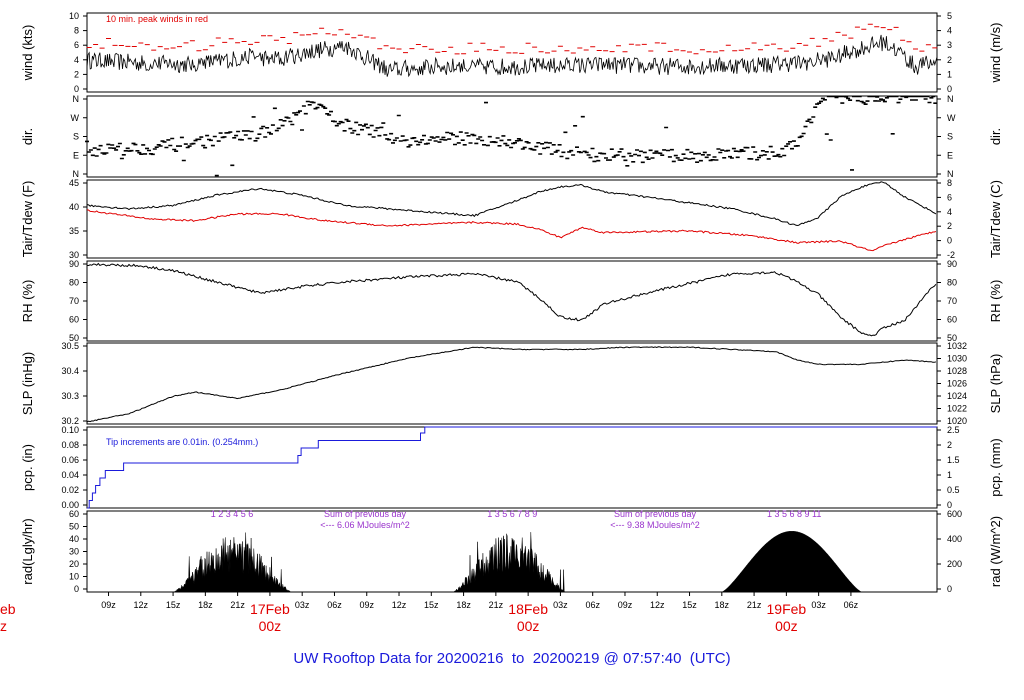  Describe the element at coordinates (270, 609) in the screenshot. I see `day-label: 17Feb` at that location.